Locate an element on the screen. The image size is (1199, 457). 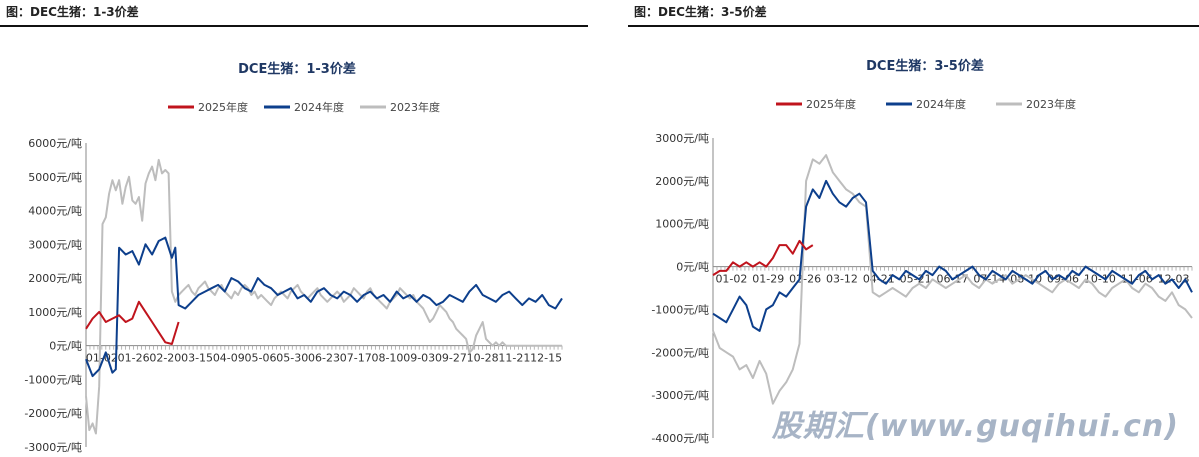
left-series-line-2024年度 is located at coordinates (324, 307).